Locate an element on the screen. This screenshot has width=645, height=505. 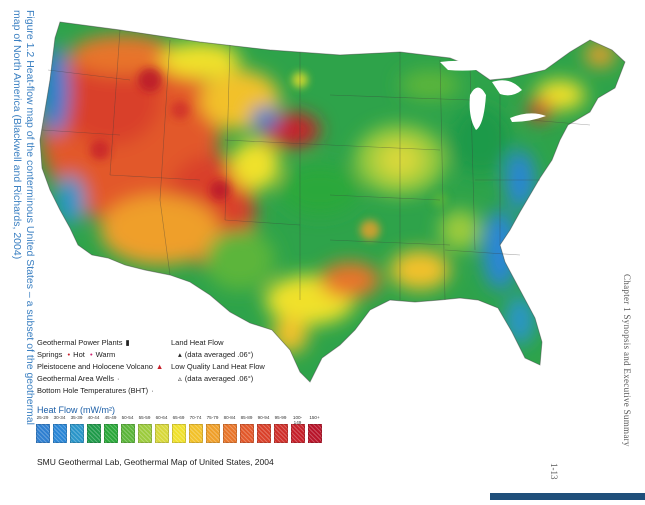
scale-label: 50-54 is located at coordinates (127, 417).